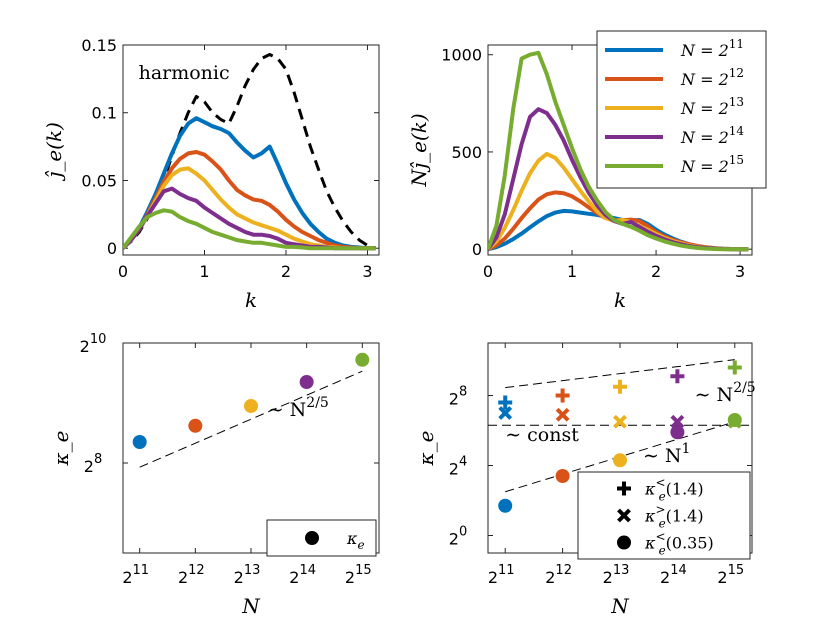 Image resolution: width=830 pixels, height=635 pixels. Describe the element at coordinates (367, 271) in the screenshot. I see `x-tick-label: 3` at that location.